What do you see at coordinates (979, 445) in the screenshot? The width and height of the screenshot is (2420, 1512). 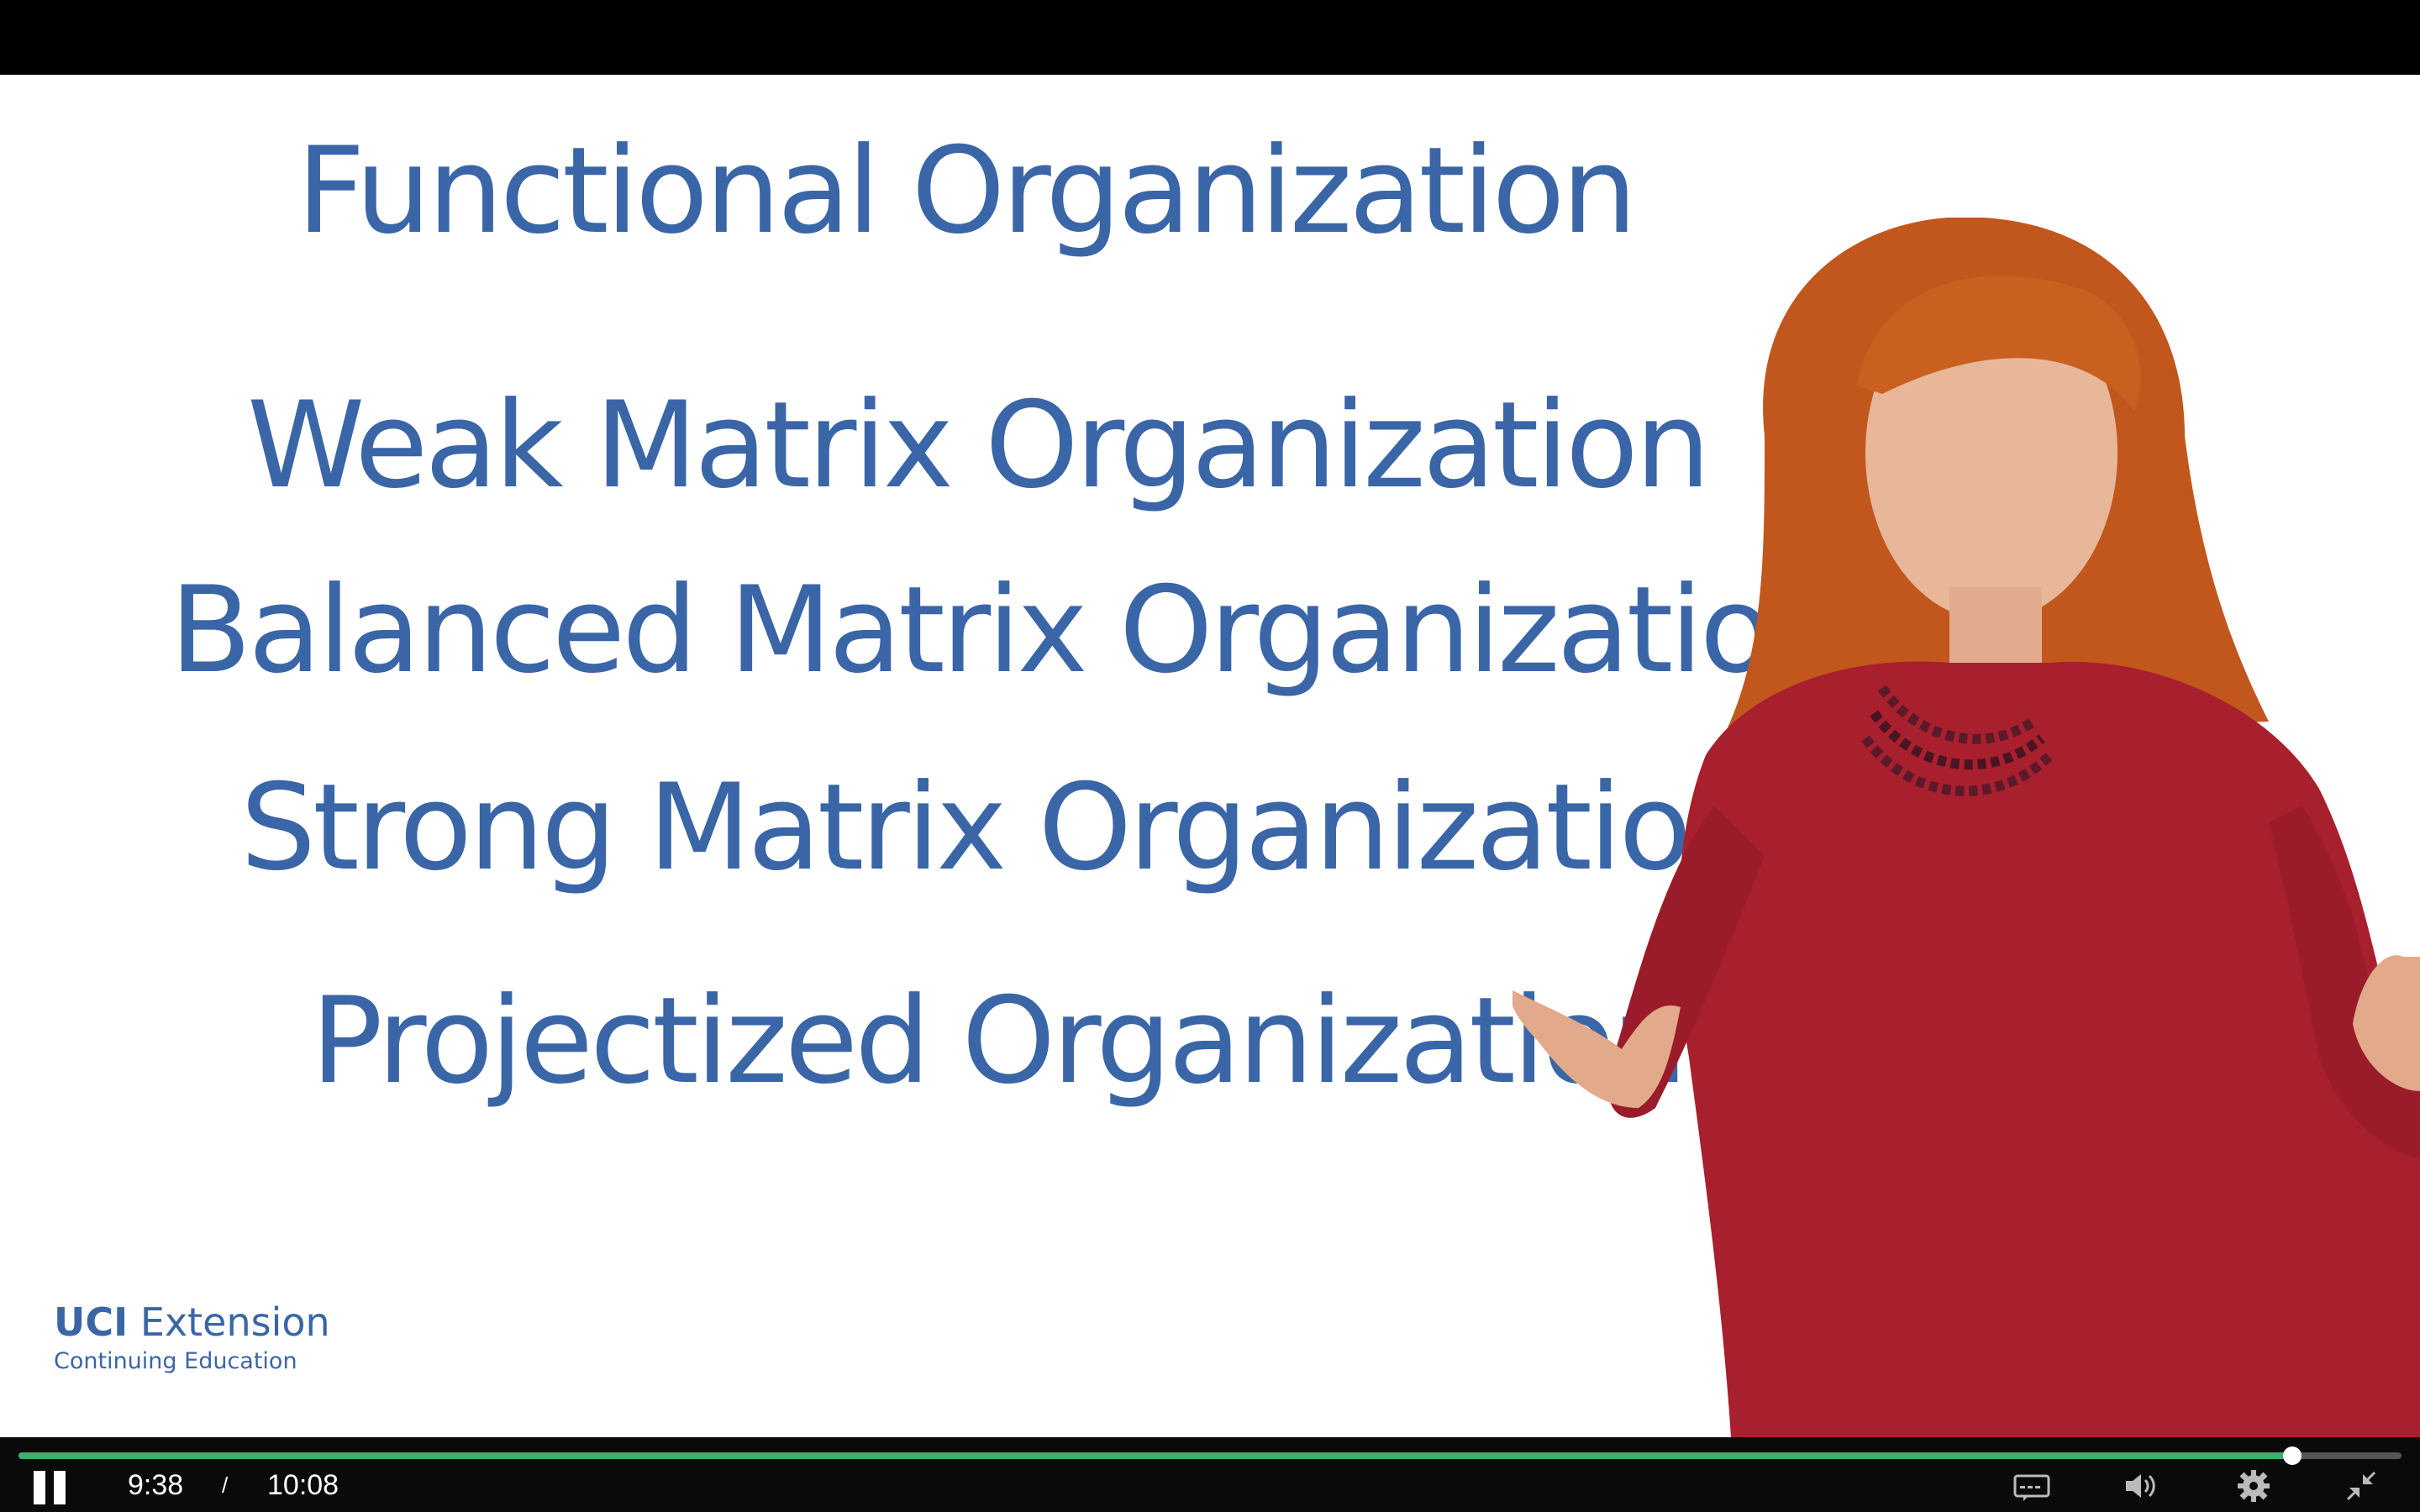 I see `slide-line-weak-matrix: Weak Matrix Organization` at bounding box center [979, 445].